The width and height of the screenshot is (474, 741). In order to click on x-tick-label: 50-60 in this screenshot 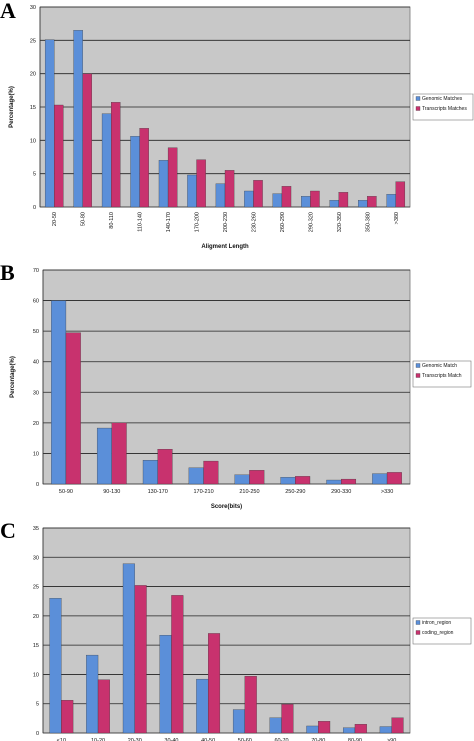, I will do `click(245, 739)`.